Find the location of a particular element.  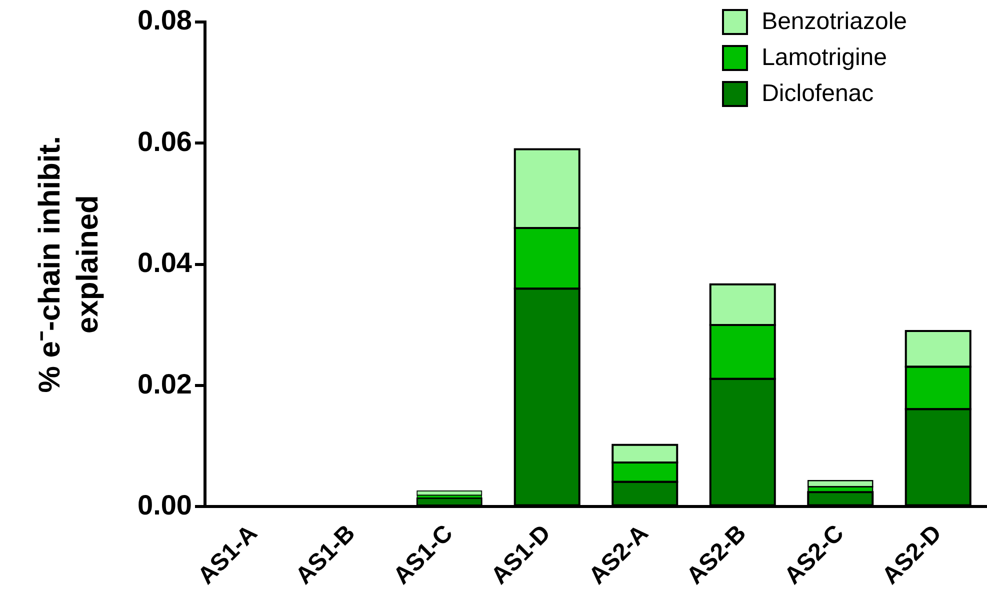

y-tick-label: 0.00 is located at coordinates (165, 504).